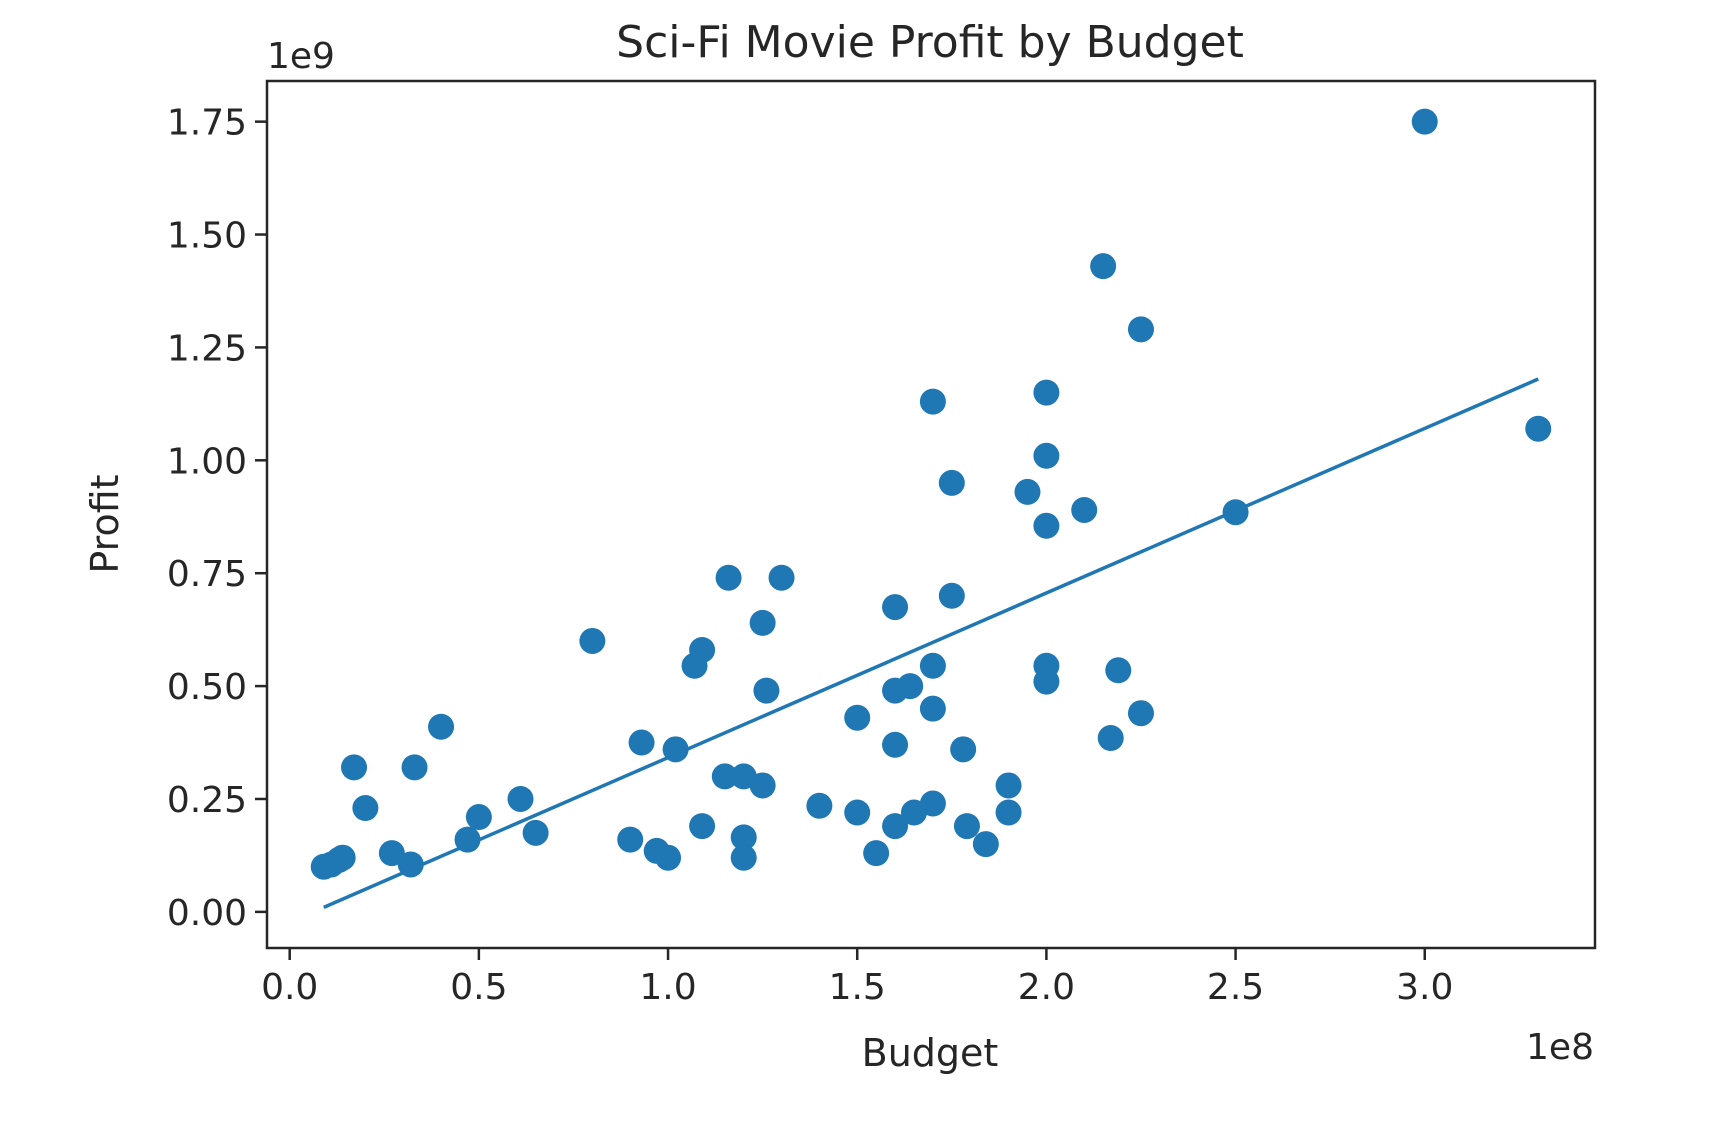  Describe the element at coordinates (1424, 987) in the screenshot. I see `x-tick-label: 3.0` at that location.